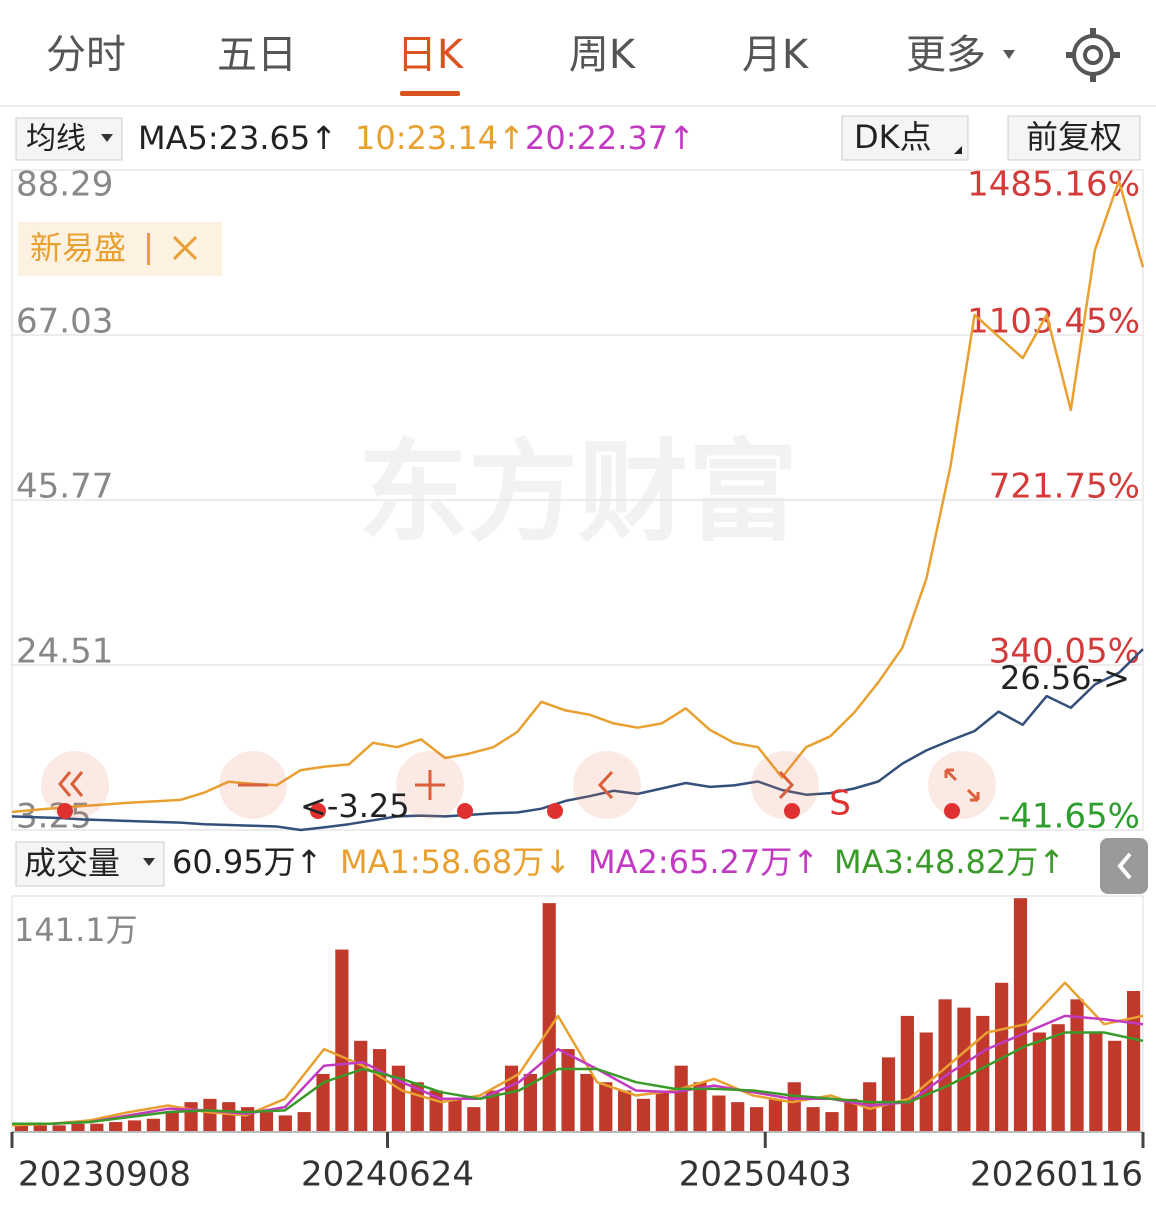  What do you see at coordinates (1053, 322) in the screenshot?
I see `y2-tick-label: 1103.45%` at bounding box center [1053, 322].